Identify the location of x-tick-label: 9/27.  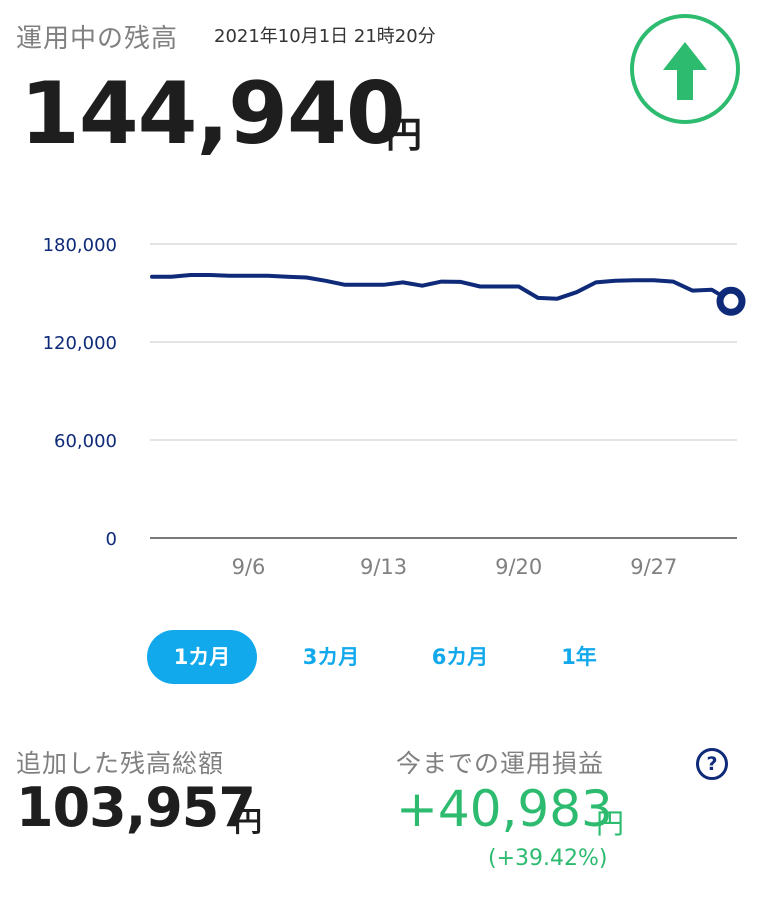
(653, 567).